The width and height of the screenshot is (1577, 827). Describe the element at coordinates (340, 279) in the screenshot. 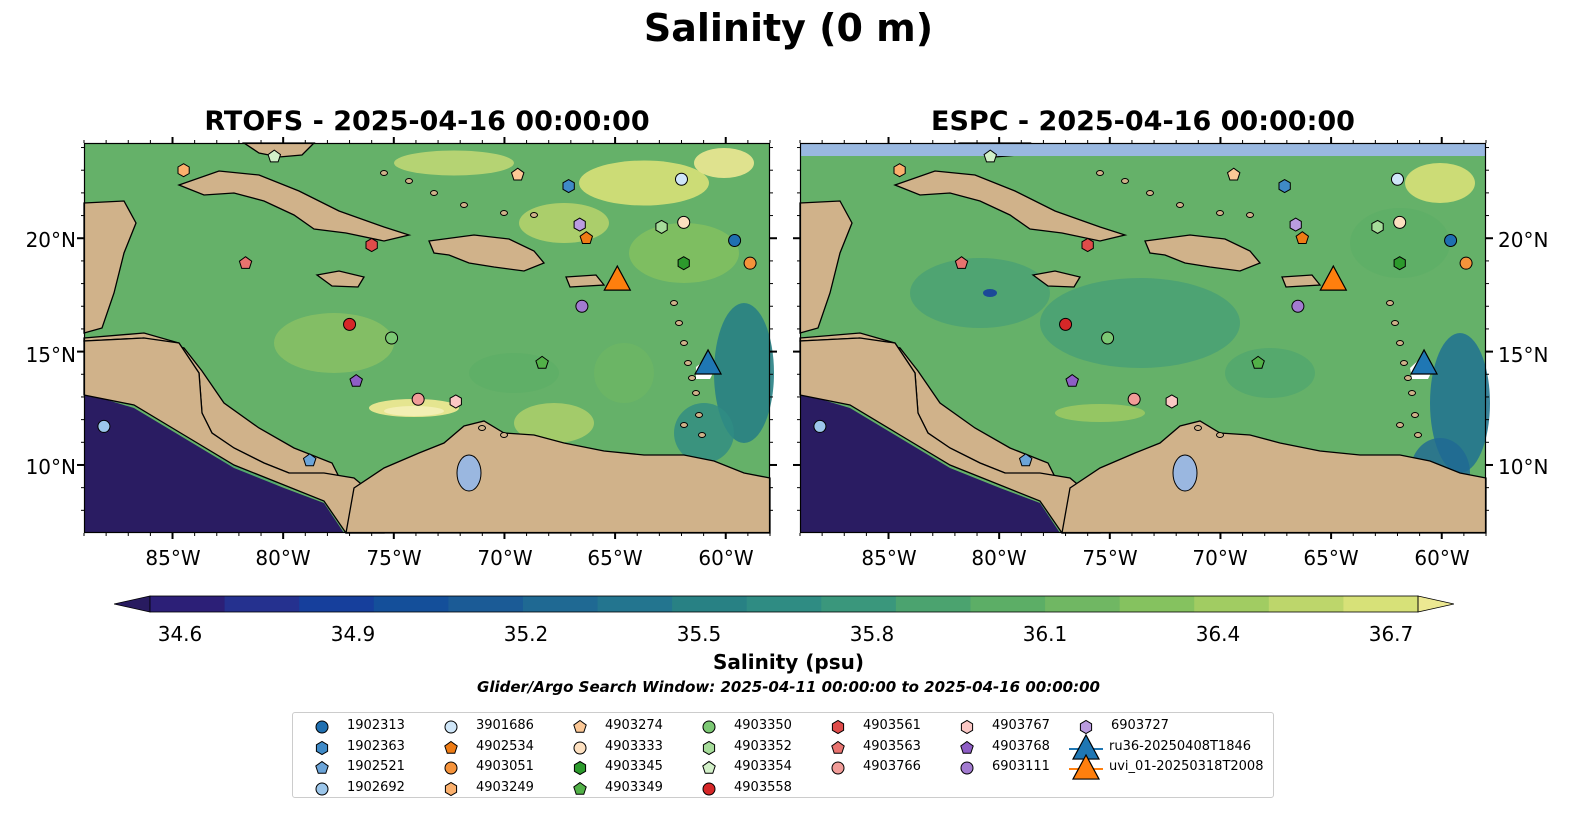

I see `jamaica` at that location.